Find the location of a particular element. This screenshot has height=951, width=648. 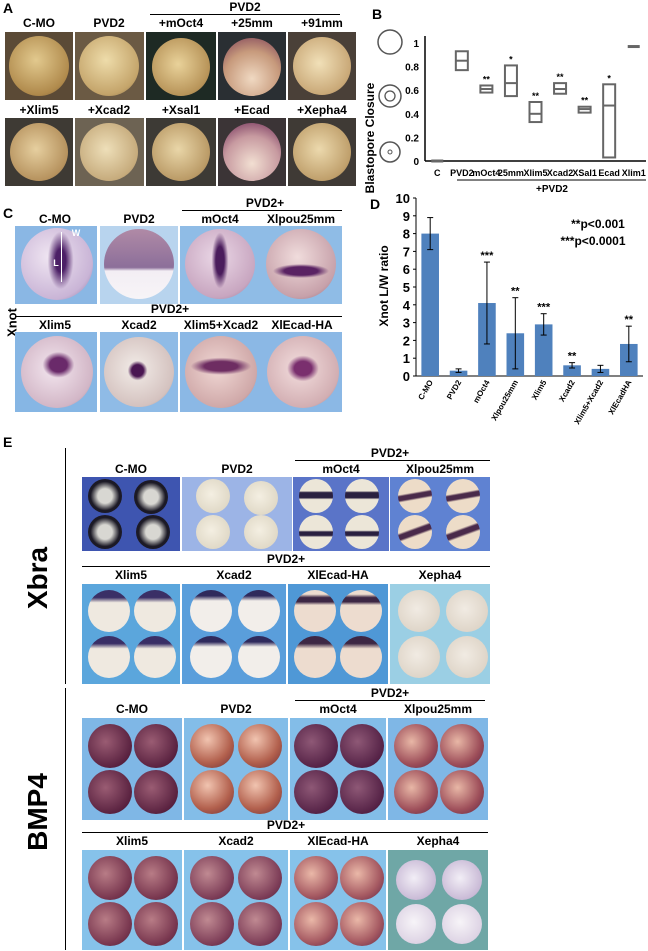

e-divider-bmp4 is located at coordinates (65, 819).